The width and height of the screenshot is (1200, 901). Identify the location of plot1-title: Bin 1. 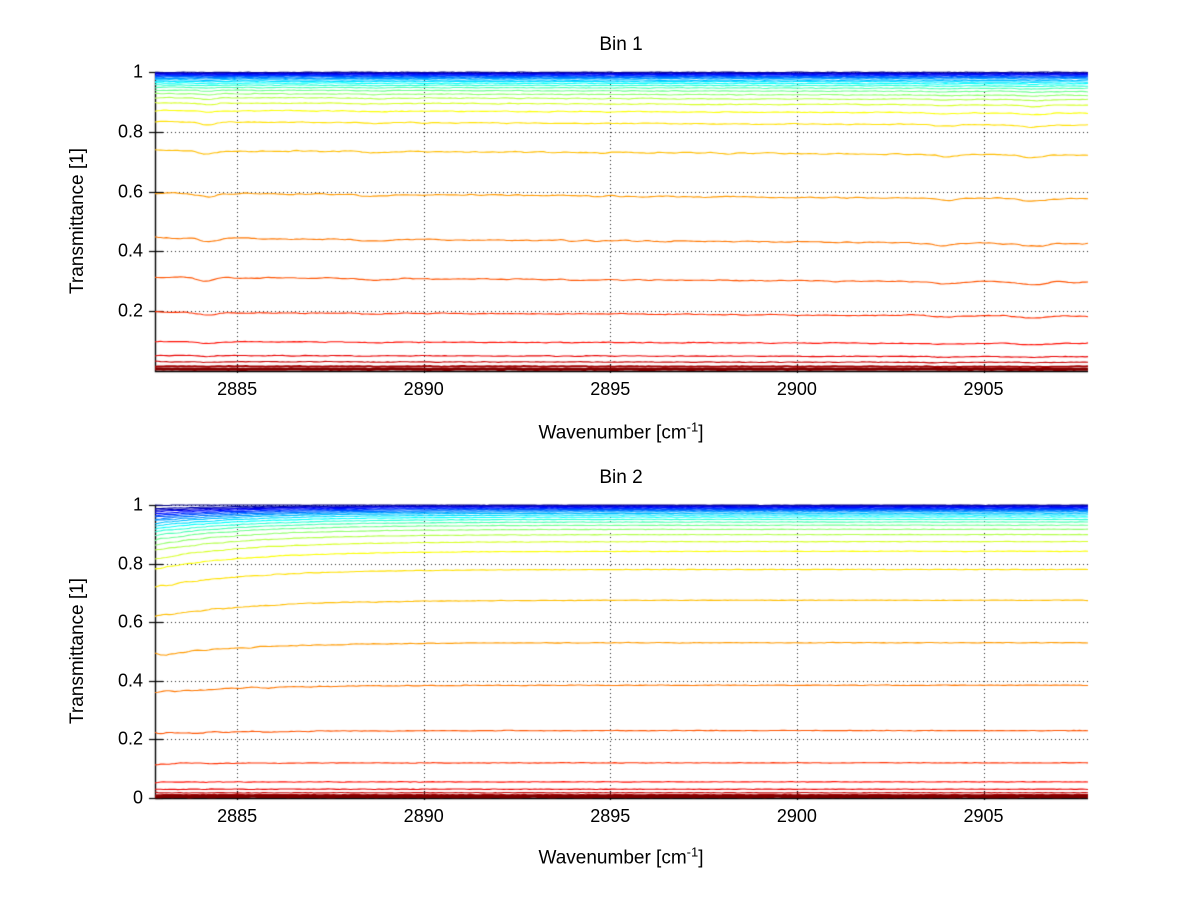
(621, 44).